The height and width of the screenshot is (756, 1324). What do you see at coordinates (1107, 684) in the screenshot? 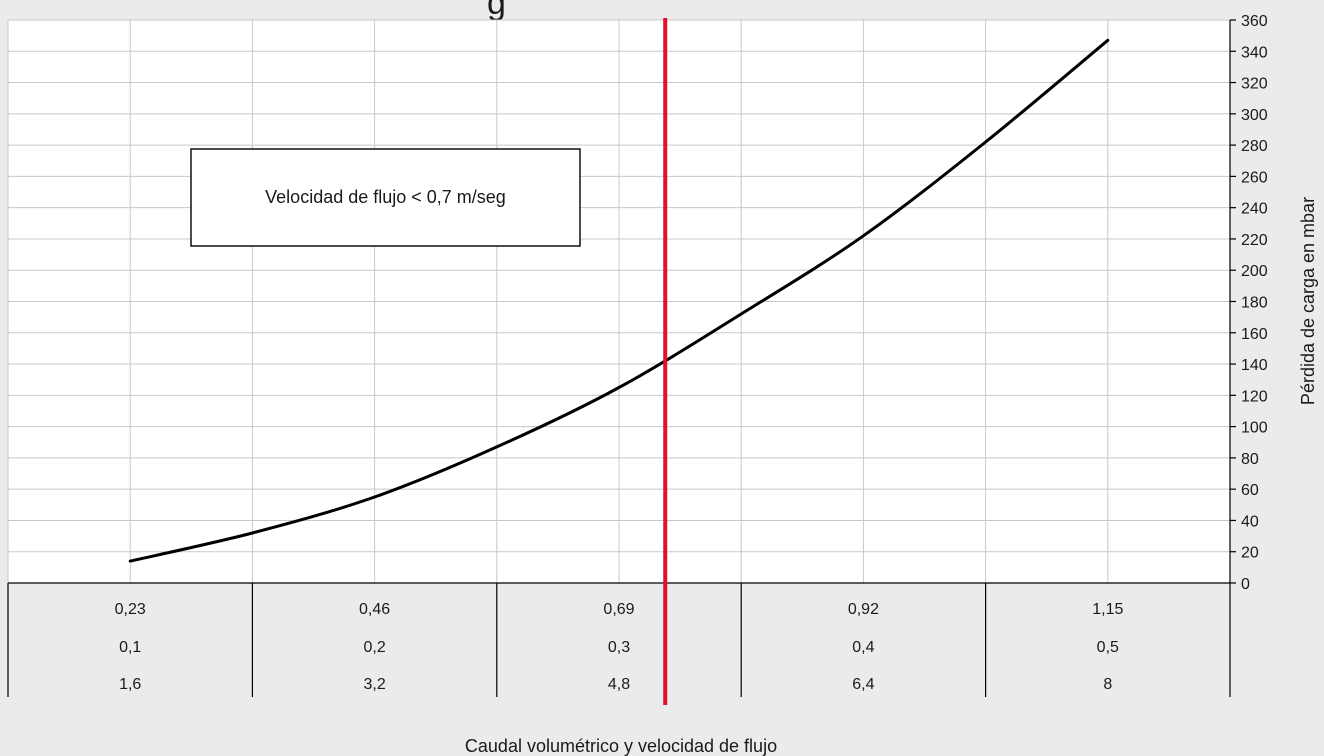
I see `x-table-cell: 8` at bounding box center [1107, 684].